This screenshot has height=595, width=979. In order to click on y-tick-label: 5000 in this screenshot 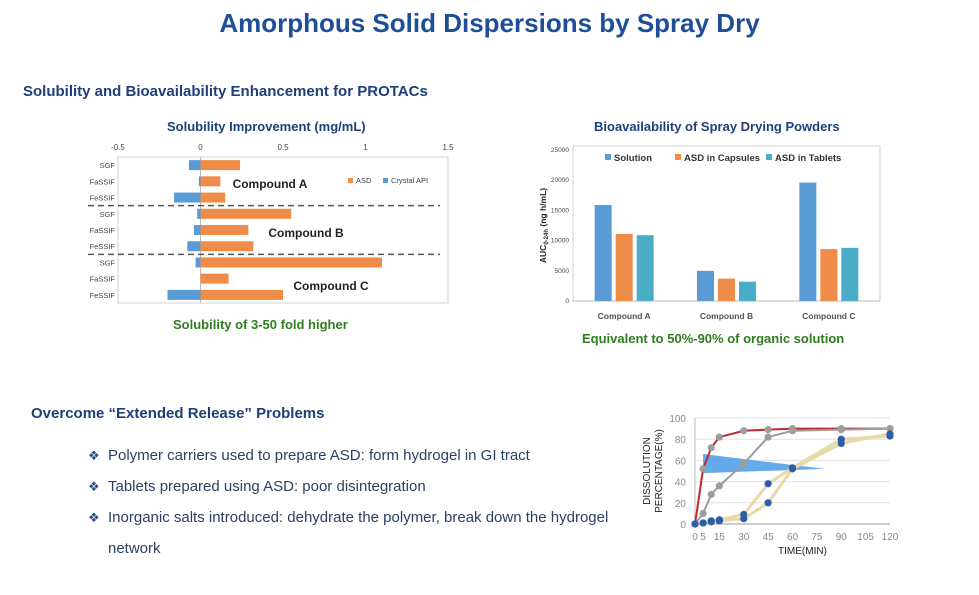, I will do `click(562, 271)`.